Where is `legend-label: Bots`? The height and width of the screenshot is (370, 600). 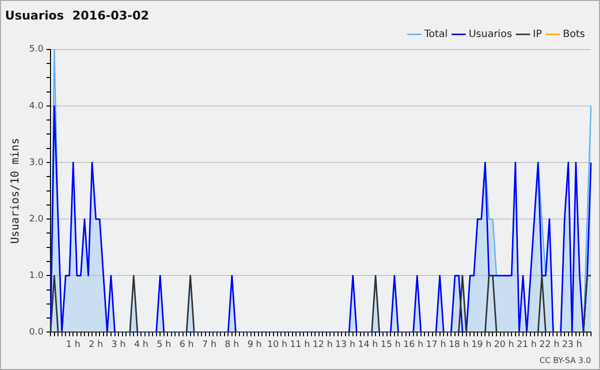
legend-label: Bots is located at coordinates (573, 34).